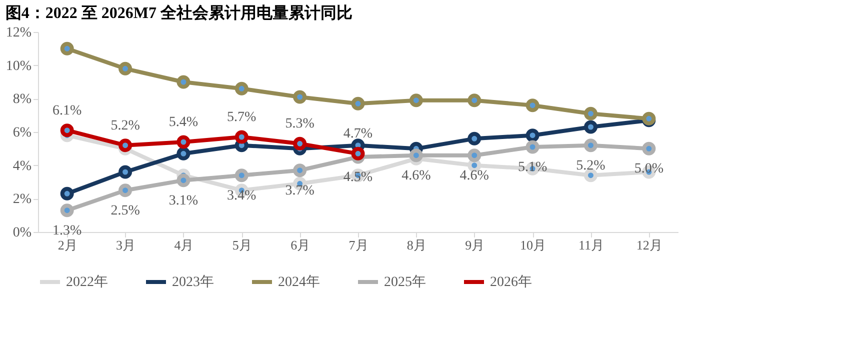 This screenshot has width=851, height=351. I want to click on data-label: 3.1%, so click(183, 200).